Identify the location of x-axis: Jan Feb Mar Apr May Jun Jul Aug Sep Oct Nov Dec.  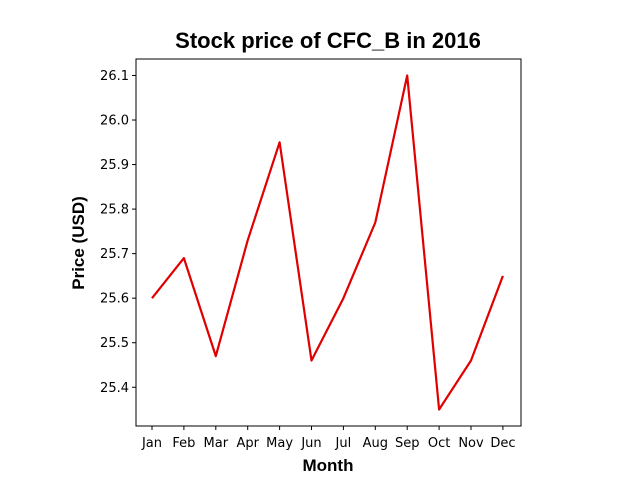
(328, 438).